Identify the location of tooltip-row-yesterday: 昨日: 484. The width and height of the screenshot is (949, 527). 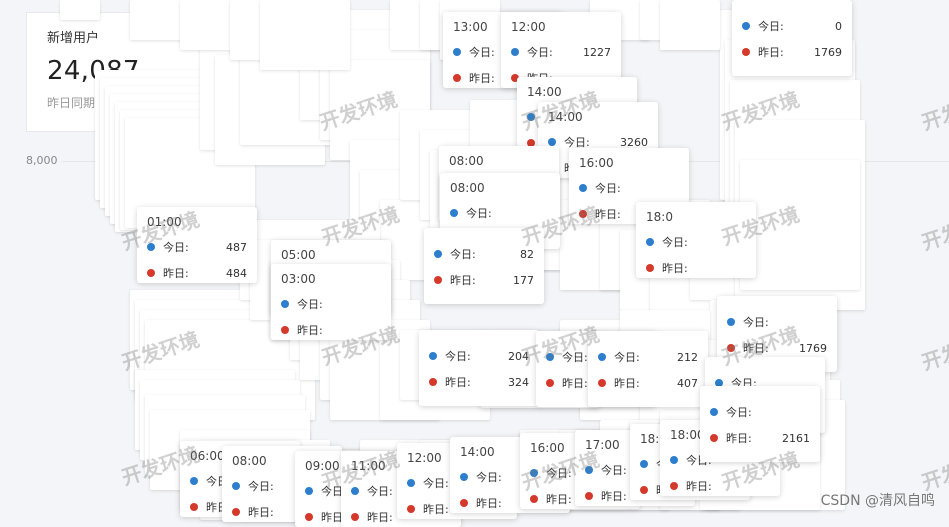
(197, 273).